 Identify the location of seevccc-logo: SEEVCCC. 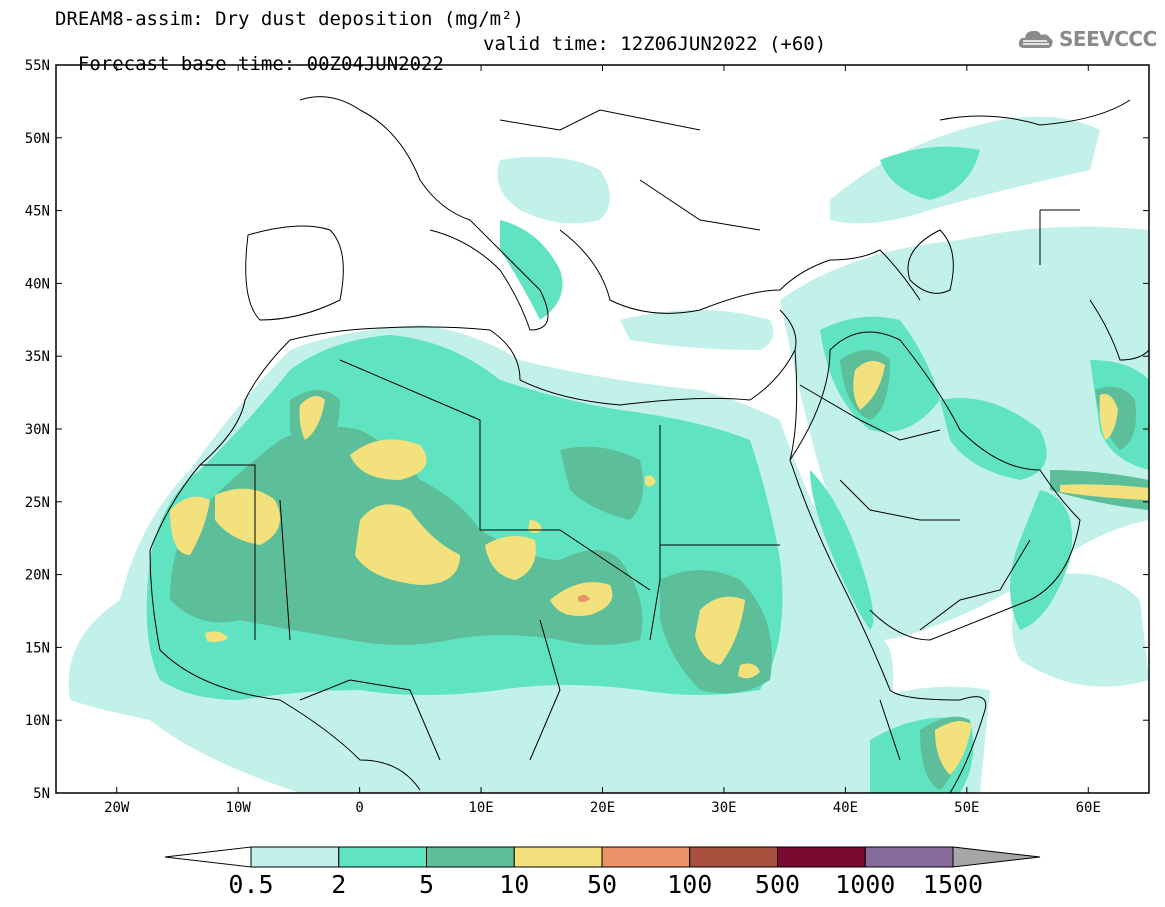
(1087, 39).